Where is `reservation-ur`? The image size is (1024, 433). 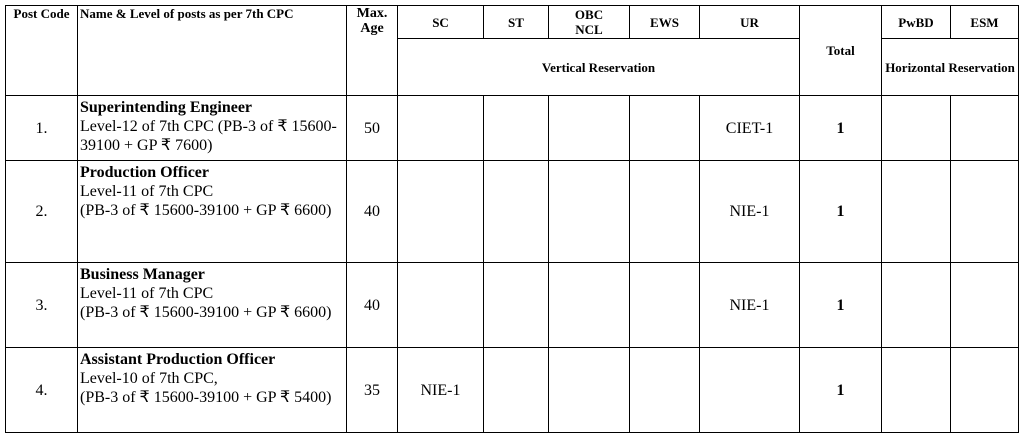 reservation-ur is located at coordinates (749, 390).